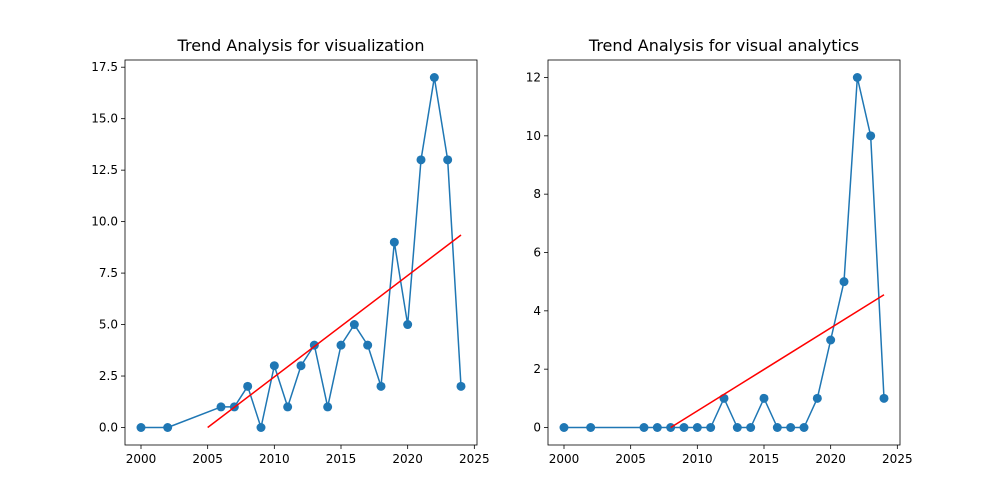 Image resolution: width=1000 pixels, height=500 pixels. I want to click on y-tick-label: 0.0, so click(108, 428).